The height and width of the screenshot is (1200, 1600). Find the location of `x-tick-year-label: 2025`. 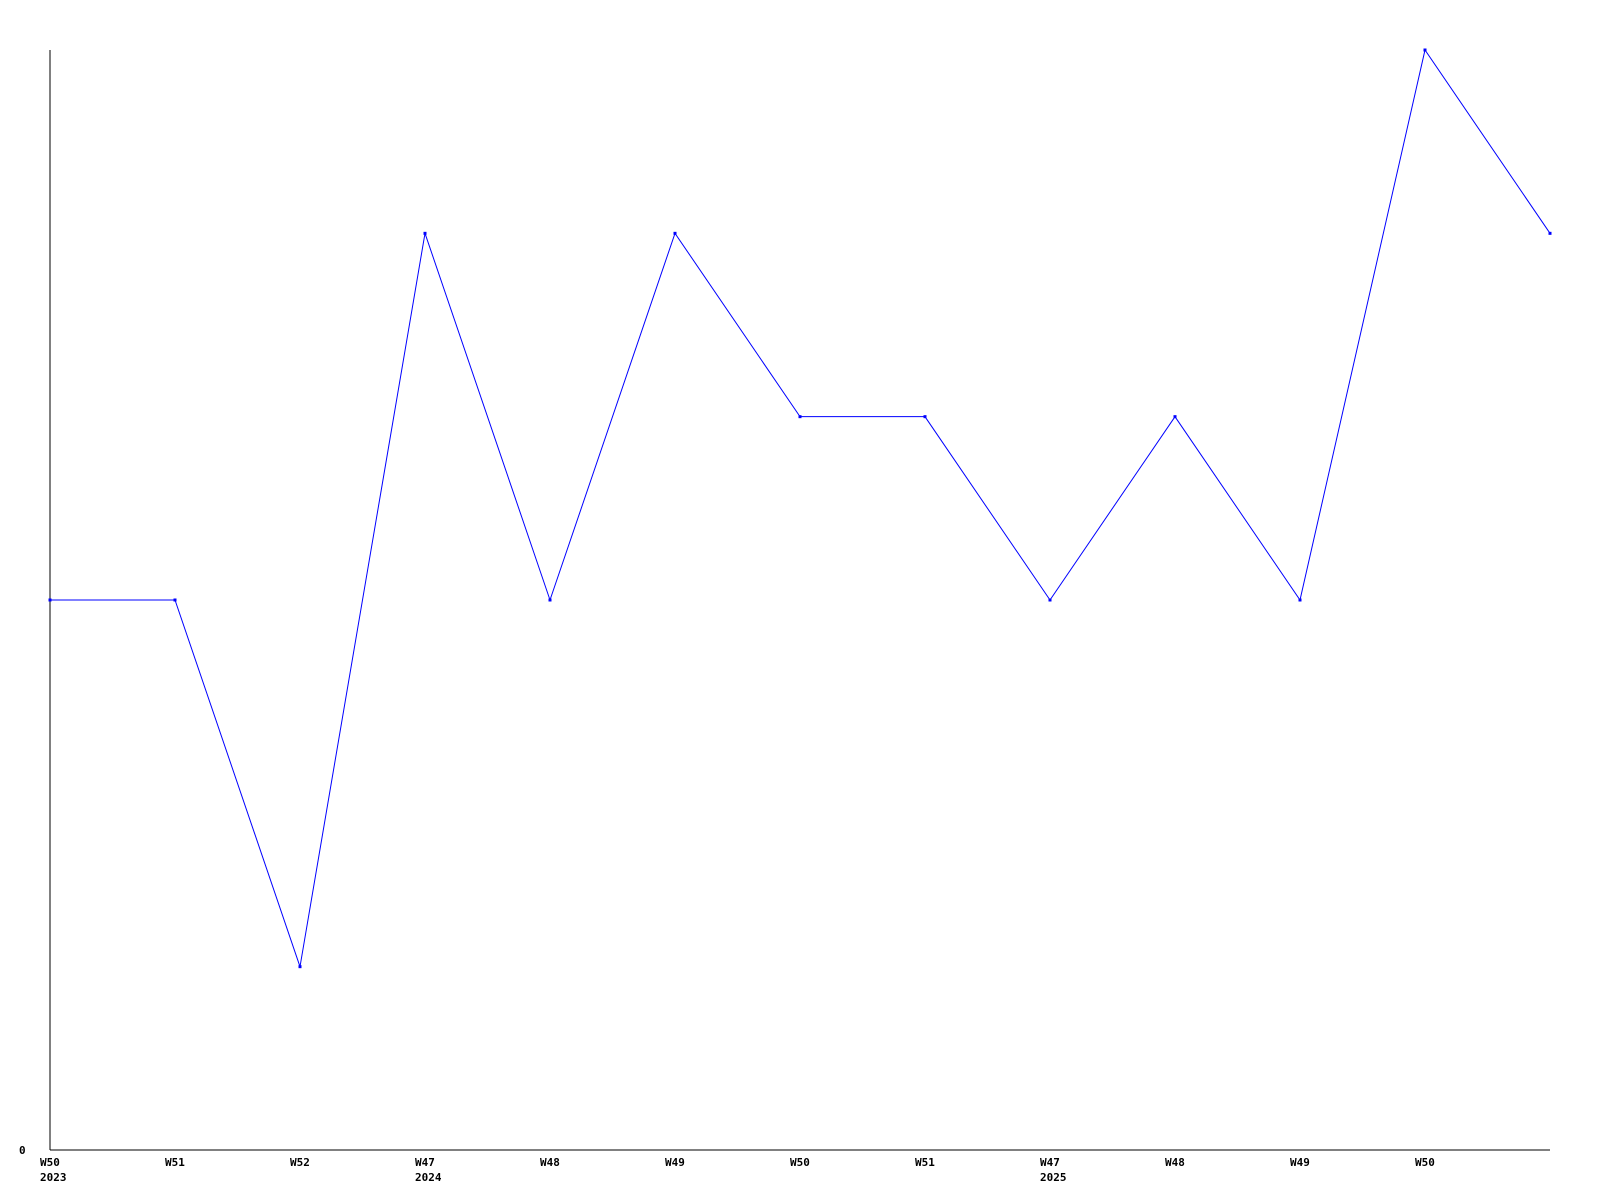

x-tick-year-label: 2025 is located at coordinates (1053, 1177).